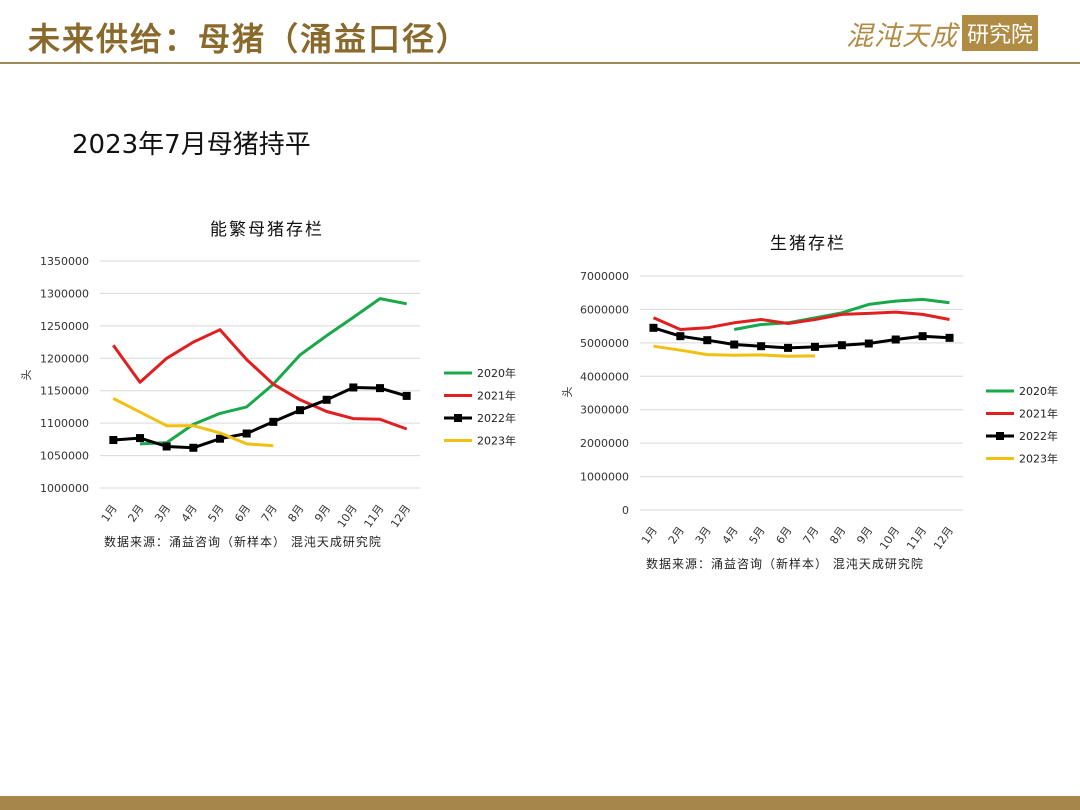 The width and height of the screenshot is (1080, 810). I want to click on brand-logo: 混沌天成 研究院, so click(942, 33).